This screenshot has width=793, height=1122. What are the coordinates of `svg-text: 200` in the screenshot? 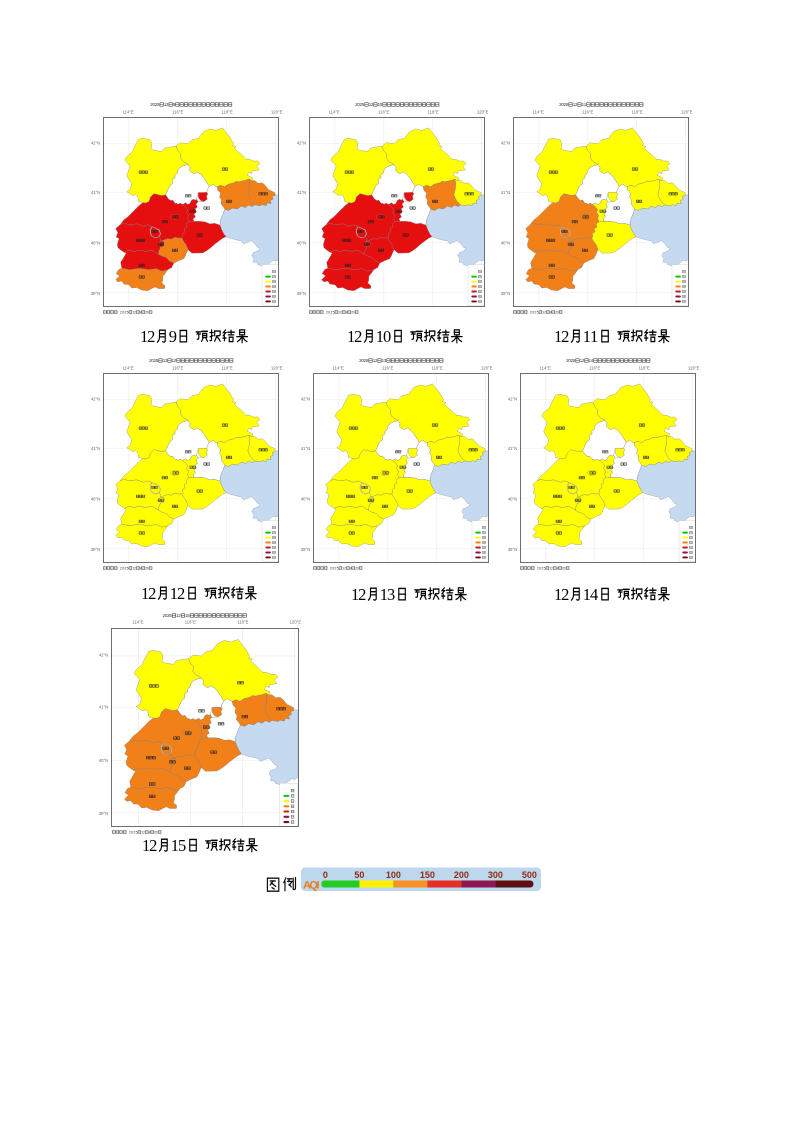 It's located at (461, 875).